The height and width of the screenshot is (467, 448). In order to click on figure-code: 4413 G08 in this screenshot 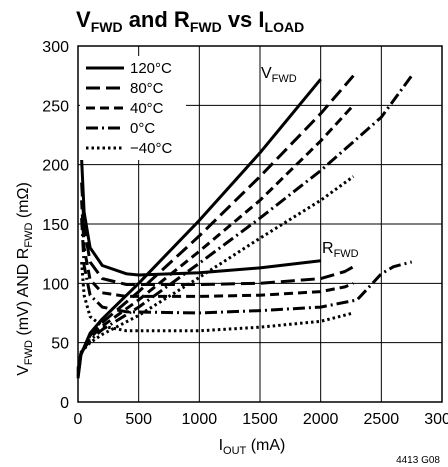, I will do `click(418, 460)`.